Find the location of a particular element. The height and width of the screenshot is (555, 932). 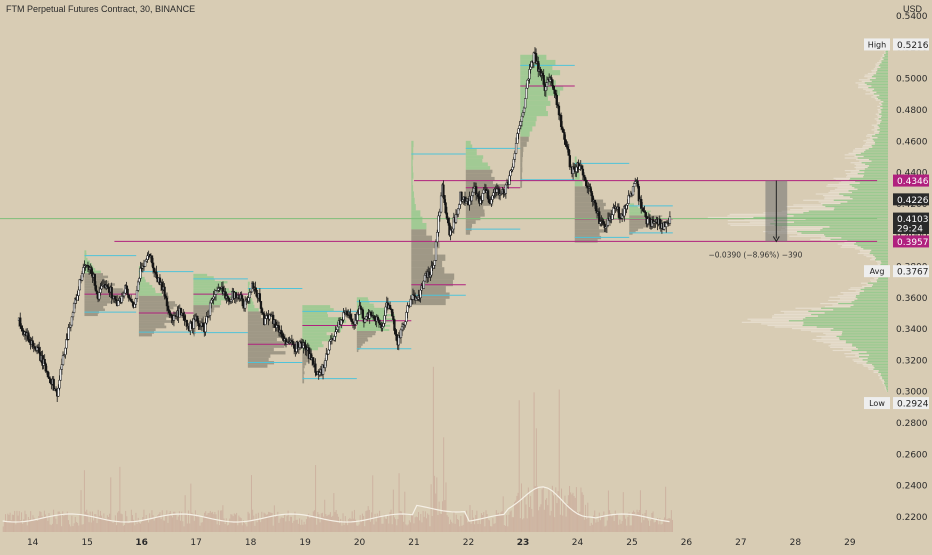

x-tick-label: 22 is located at coordinates (468, 543).